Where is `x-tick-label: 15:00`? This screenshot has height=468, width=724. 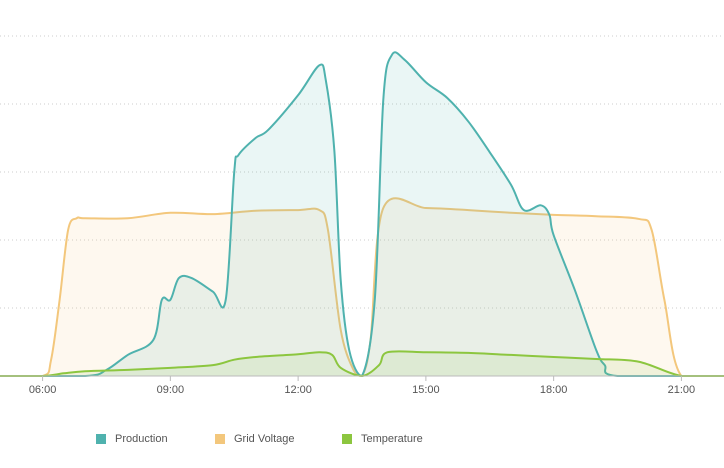 x-tick-label: 15:00 is located at coordinates (426, 390).